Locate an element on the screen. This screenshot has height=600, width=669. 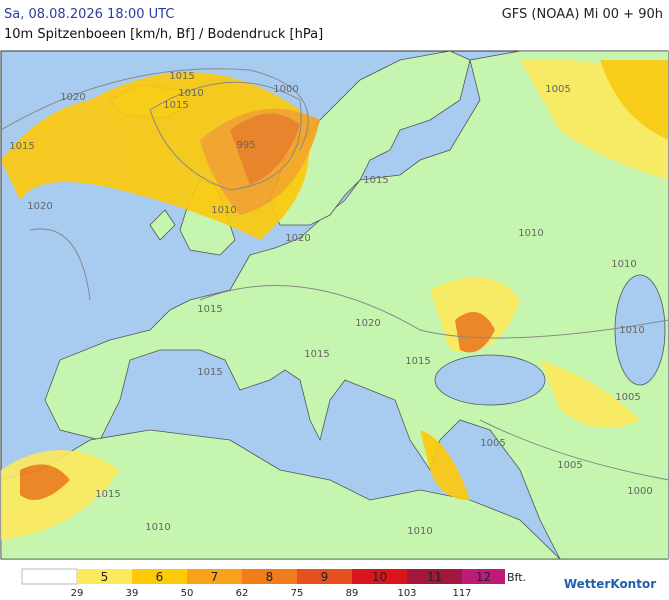
legend-threshold: 62 is located at coordinates (242, 593).